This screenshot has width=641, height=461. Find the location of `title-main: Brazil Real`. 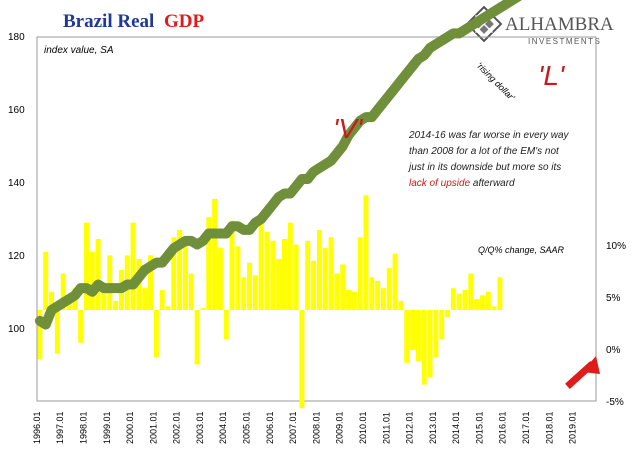

title-main: Brazil Real is located at coordinates (108, 21).